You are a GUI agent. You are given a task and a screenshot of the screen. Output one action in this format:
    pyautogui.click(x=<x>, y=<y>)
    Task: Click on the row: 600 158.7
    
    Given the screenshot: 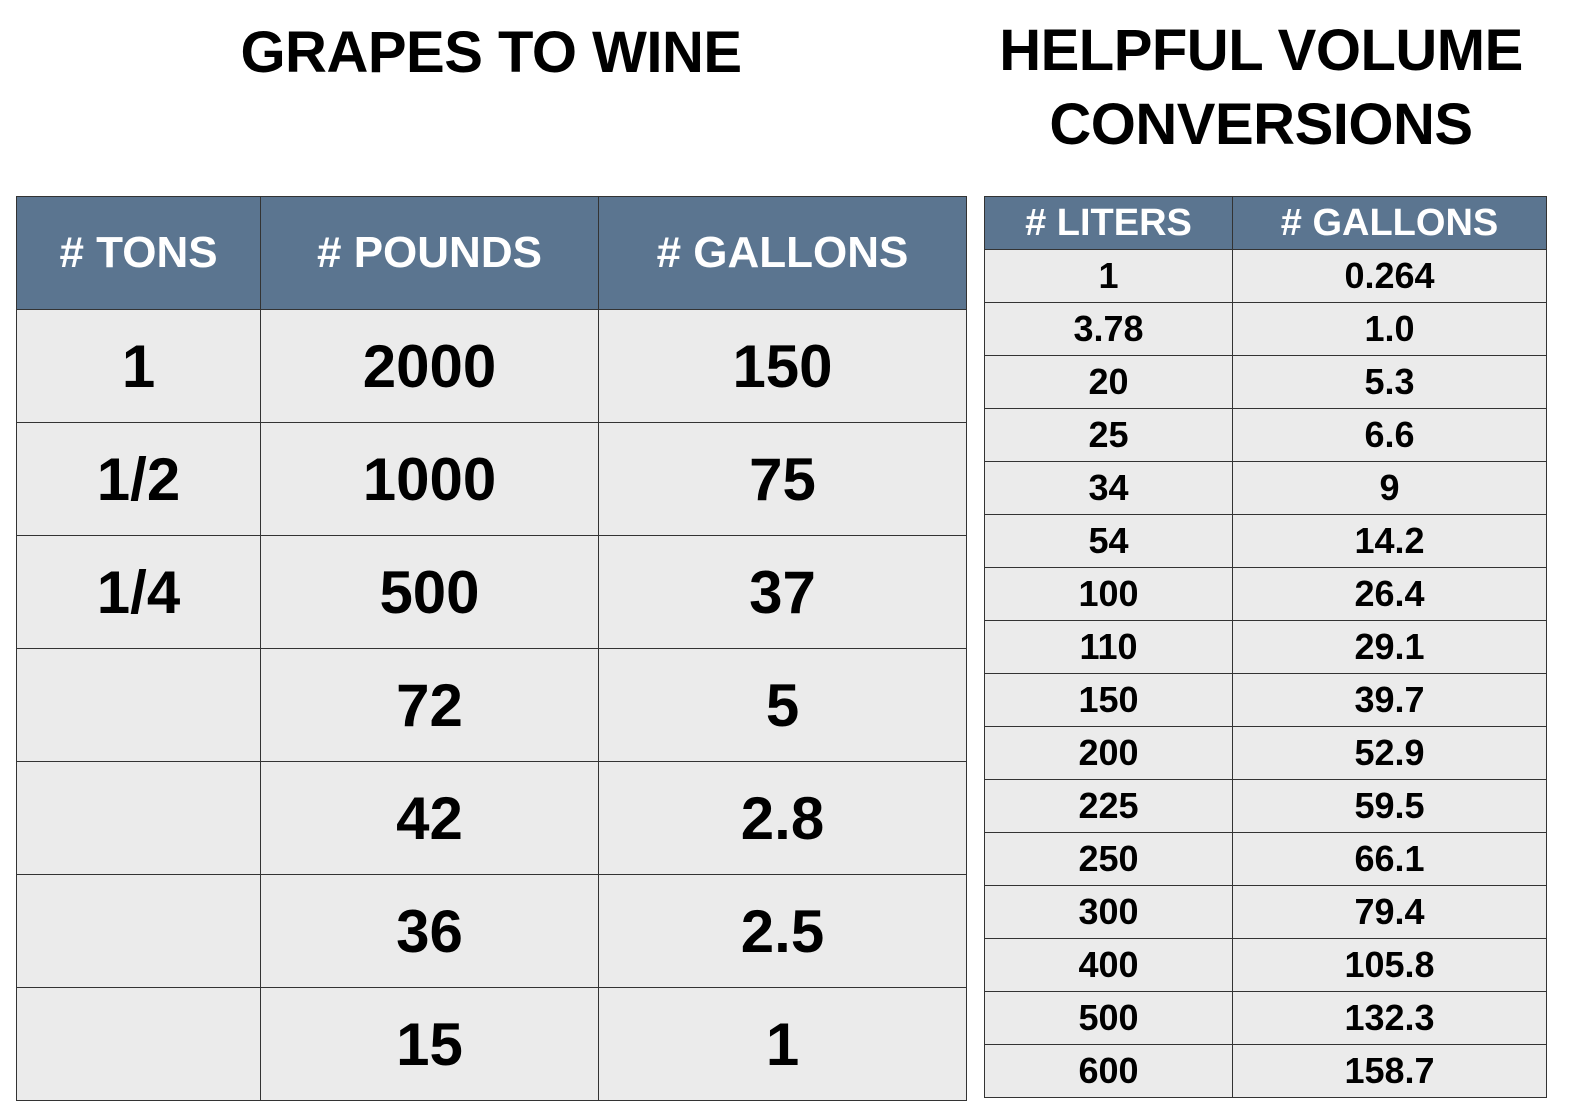 What is the action you would take?
    pyautogui.click(x=1265, y=1071)
    